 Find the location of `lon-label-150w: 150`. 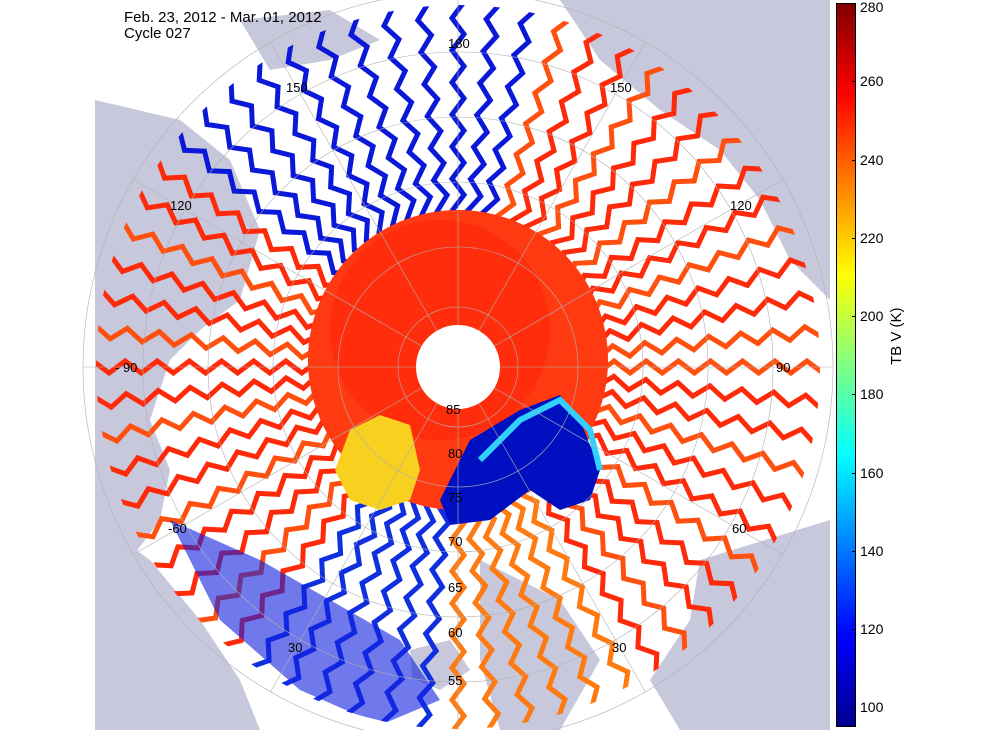

lon-label-150w: 150 is located at coordinates (297, 87).